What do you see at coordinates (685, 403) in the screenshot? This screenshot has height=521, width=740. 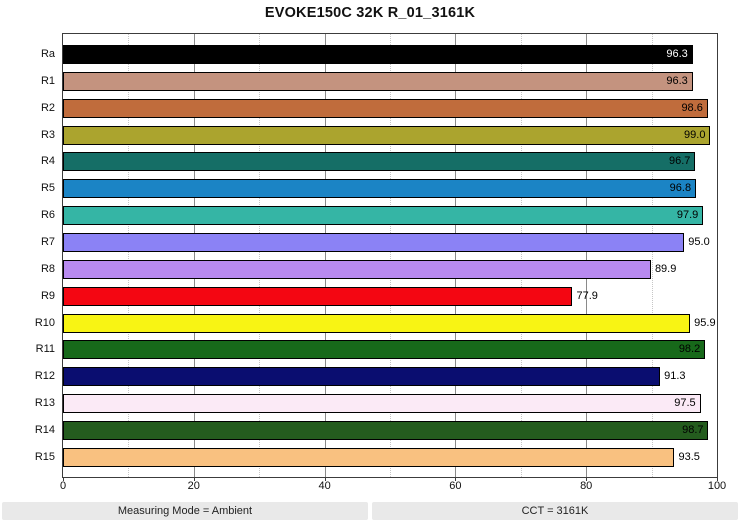 I see `bar-value-label: 97.5` at bounding box center [685, 403].